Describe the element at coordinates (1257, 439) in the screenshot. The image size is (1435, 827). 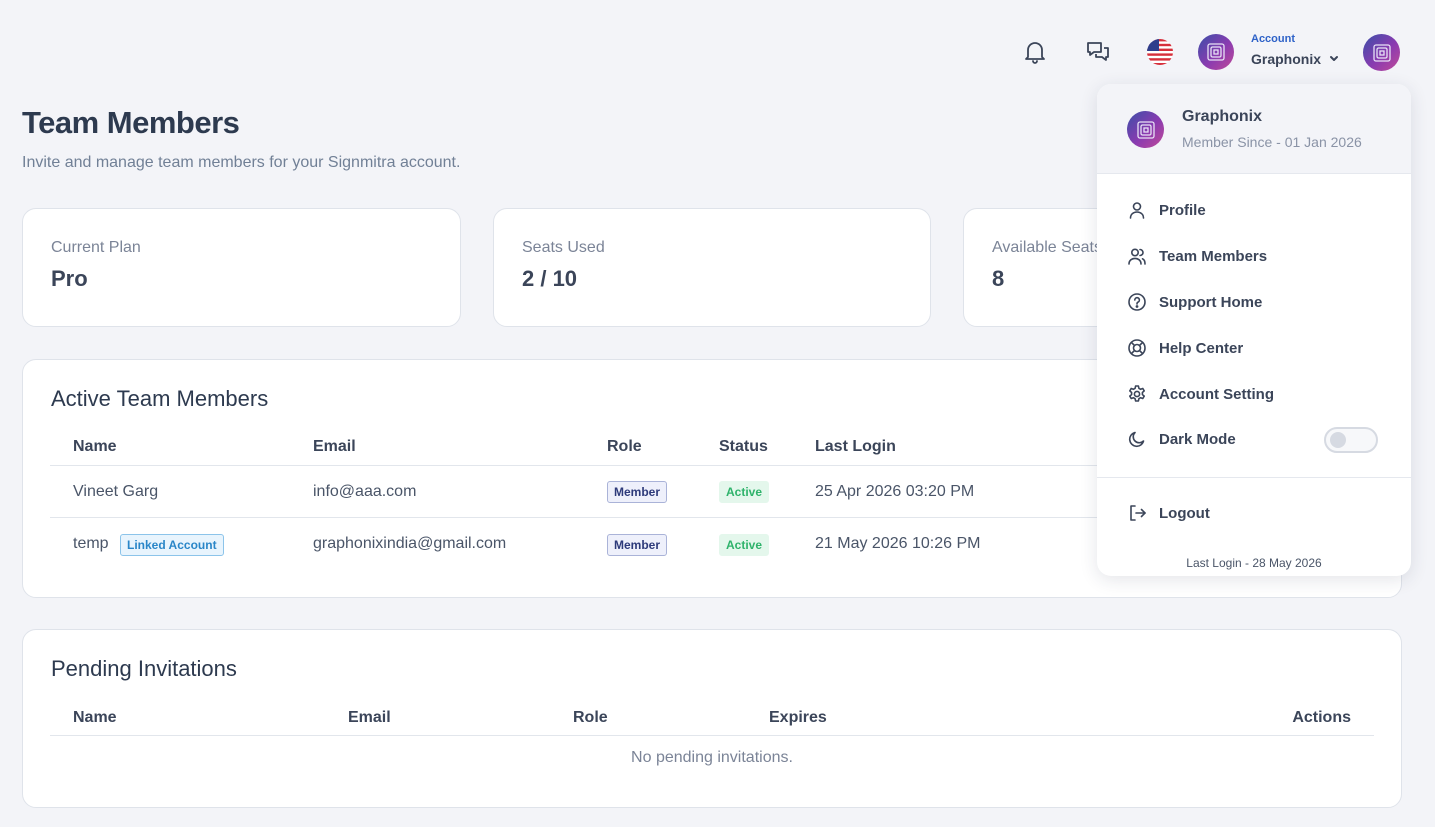
I see `menu-item-dark-mode: Dark Mode` at that location.